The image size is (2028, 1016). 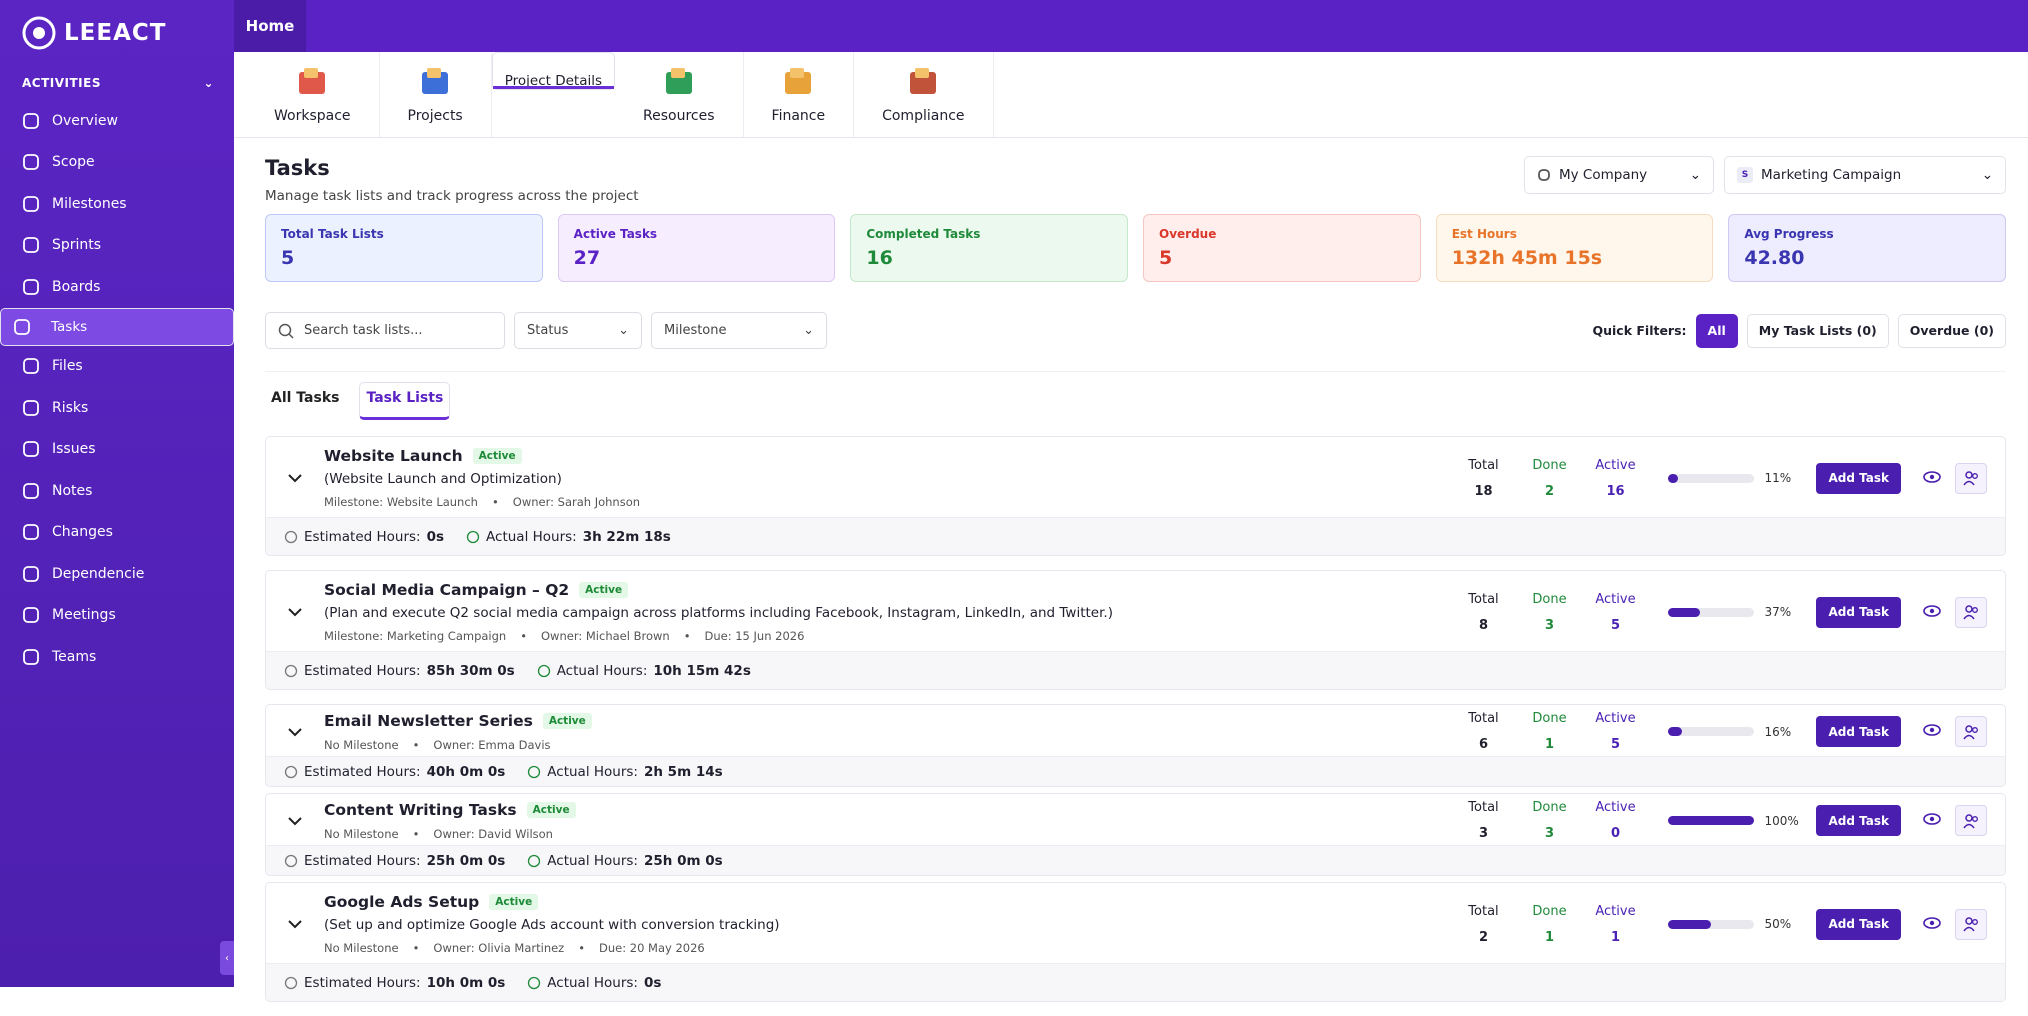 What do you see at coordinates (1483, 731) in the screenshot?
I see `count: Total 6` at bounding box center [1483, 731].